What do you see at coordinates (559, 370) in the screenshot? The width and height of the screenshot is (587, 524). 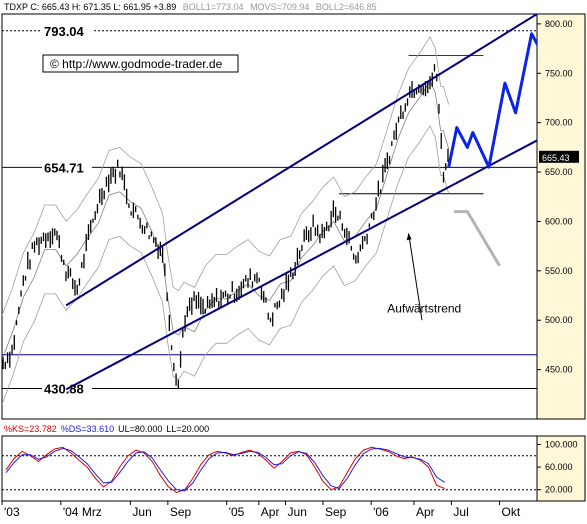 I see `y-tick-label: 450.00` at bounding box center [559, 370].